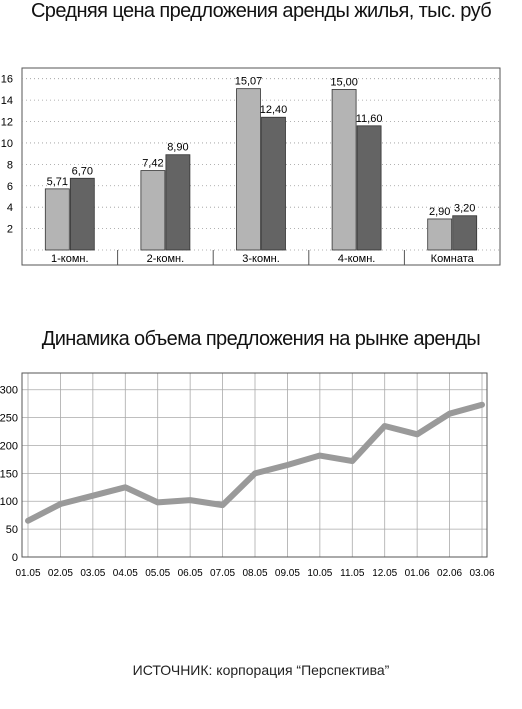  What do you see at coordinates (439, 212) in the screenshot?
I see `data-label: 2,90` at bounding box center [439, 212].